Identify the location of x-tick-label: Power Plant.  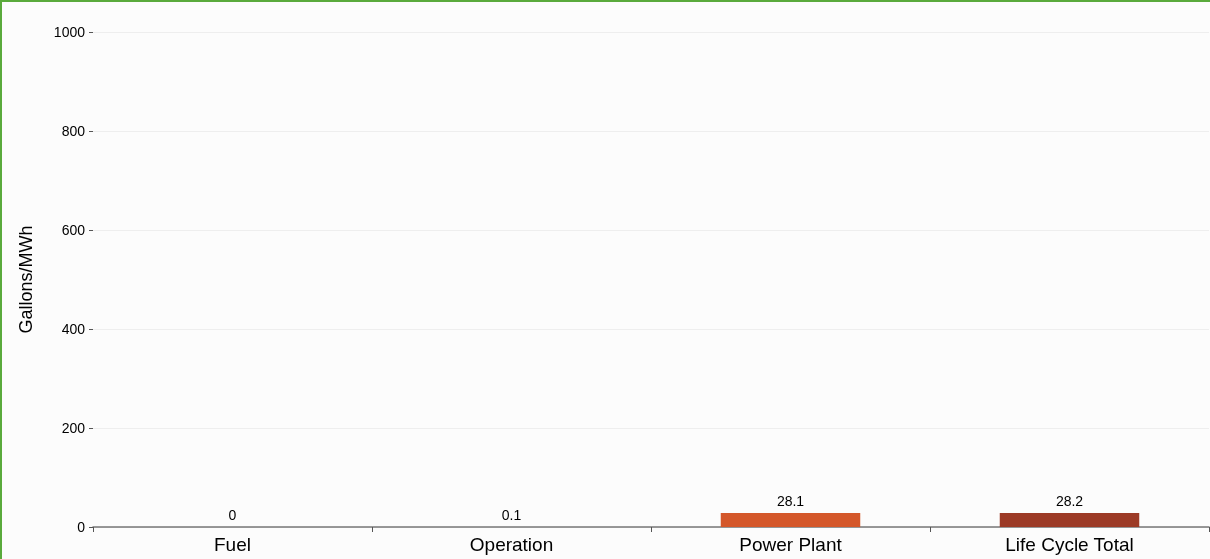
(791, 544).